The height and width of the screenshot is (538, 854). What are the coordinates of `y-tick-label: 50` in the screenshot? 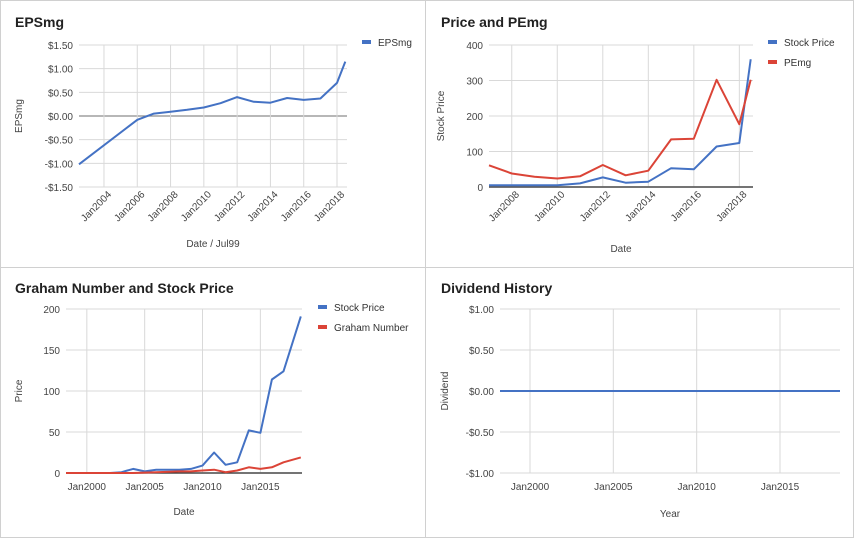 It's located at (55, 433).